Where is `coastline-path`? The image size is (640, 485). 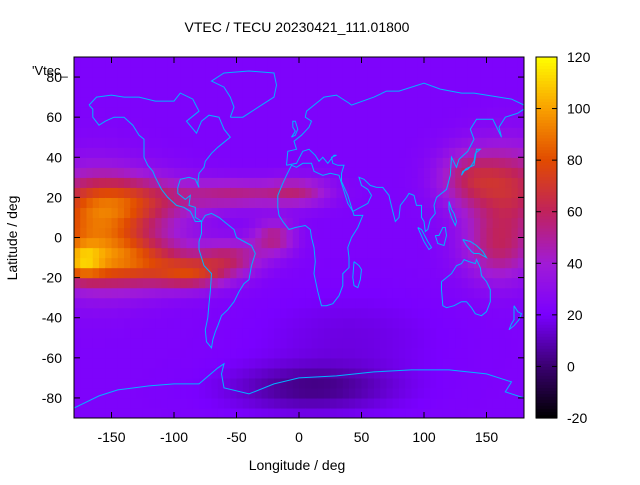 coastline-path is located at coordinates (471, 162).